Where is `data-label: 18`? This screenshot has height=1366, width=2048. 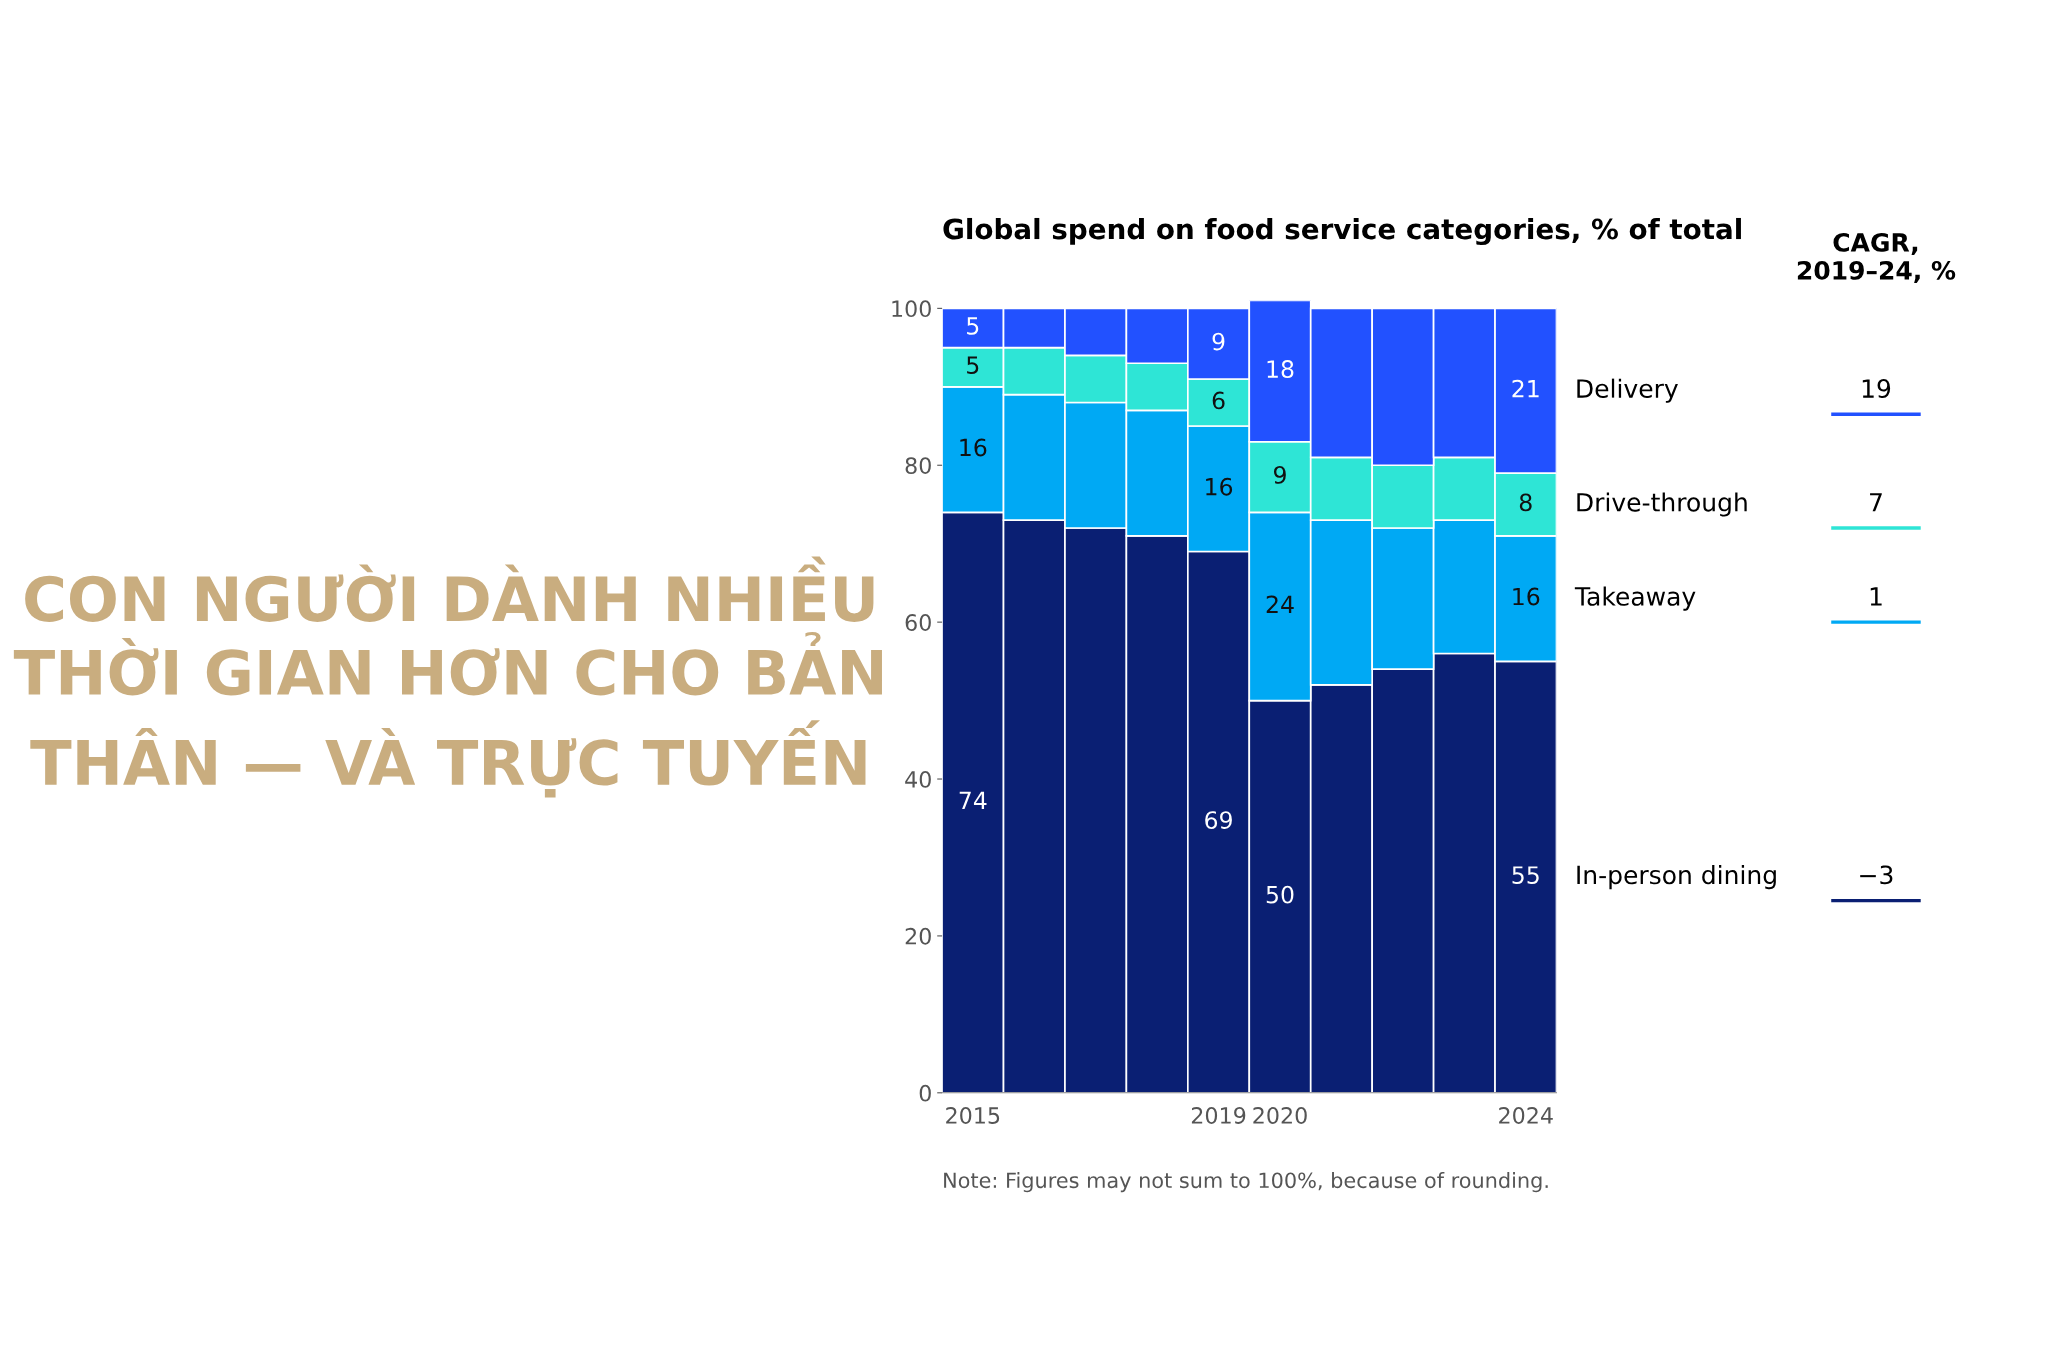 data-label: 18 is located at coordinates (1280, 369).